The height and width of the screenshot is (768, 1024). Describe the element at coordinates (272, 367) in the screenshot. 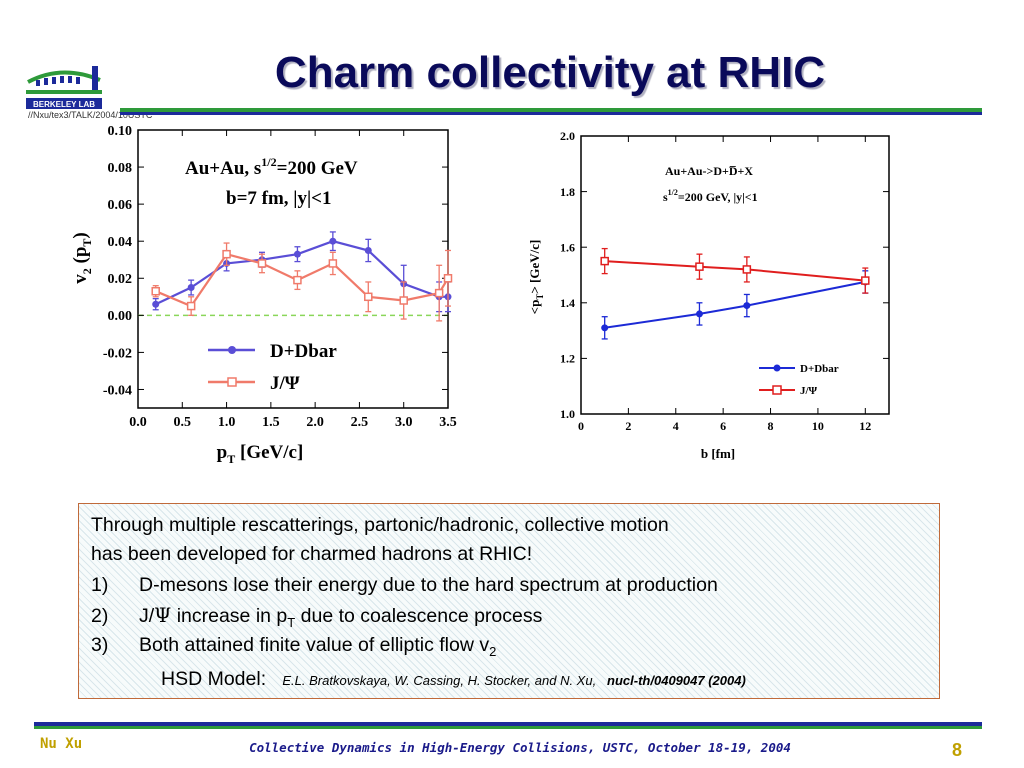

I see `left-legend: D+Dbar J/Ψ` at that location.